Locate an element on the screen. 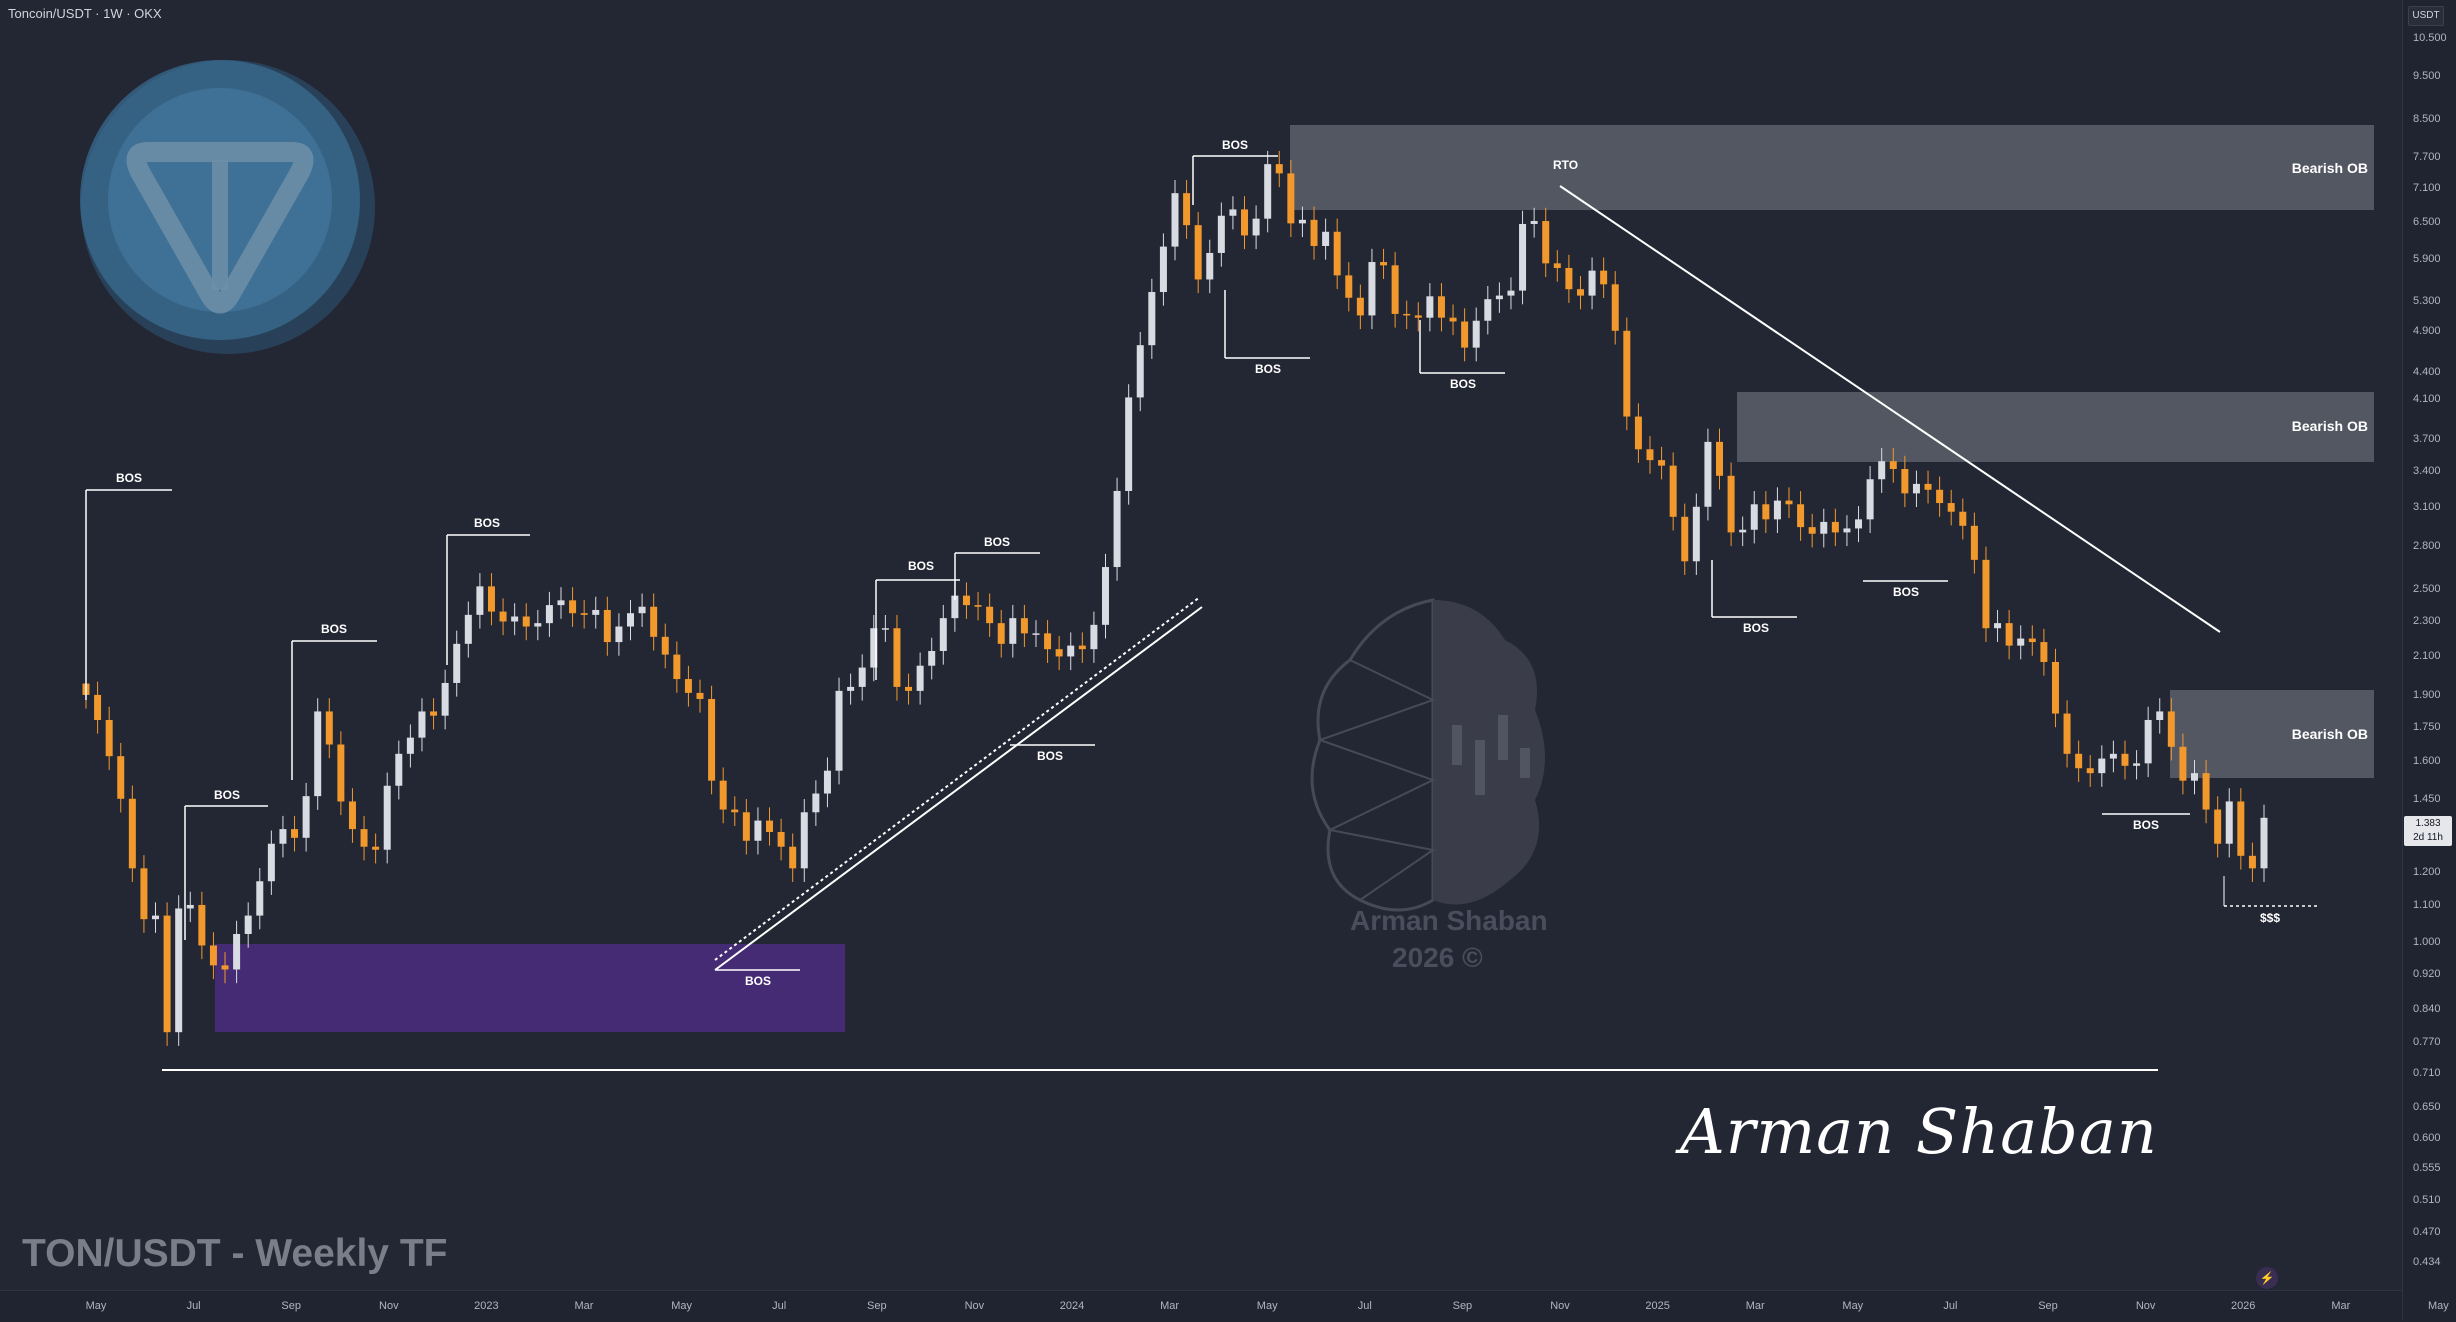  price-tick: 5.900 is located at coordinates (2427, 259).